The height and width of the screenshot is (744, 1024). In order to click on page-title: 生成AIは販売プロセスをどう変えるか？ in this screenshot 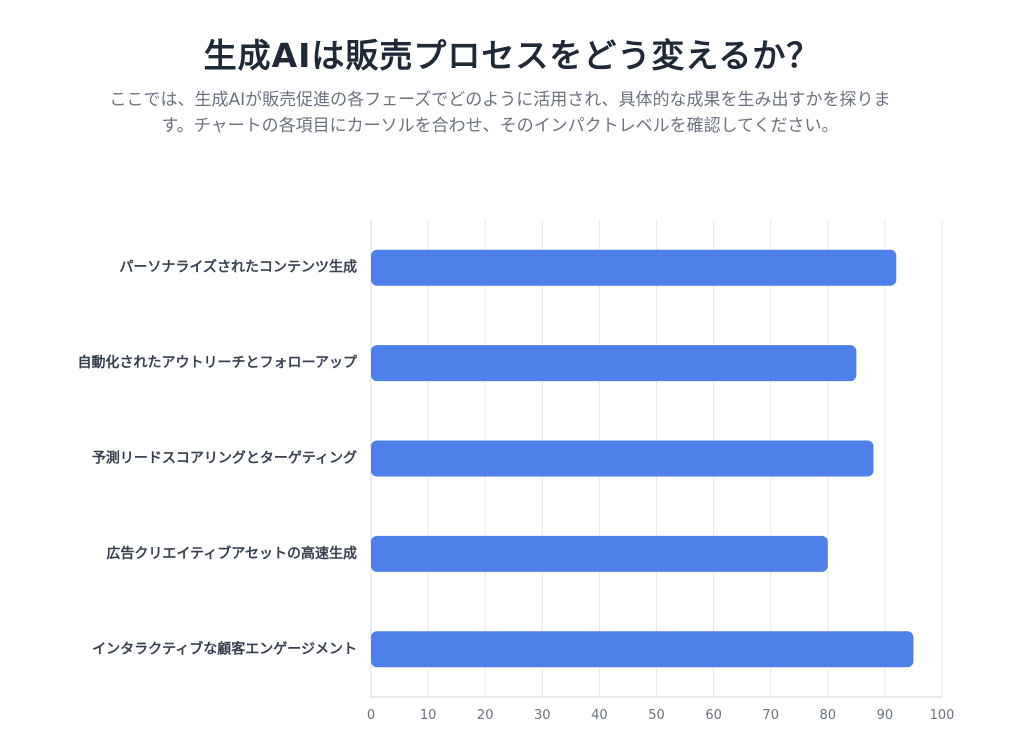, I will do `click(512, 56)`.